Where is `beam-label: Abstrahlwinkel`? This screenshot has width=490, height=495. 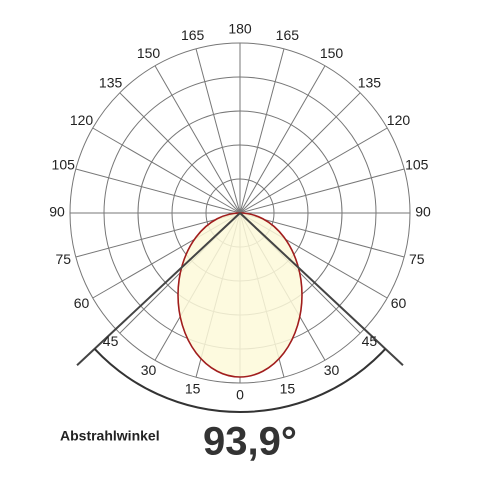 beam-label: Abstrahlwinkel is located at coordinates (110, 436).